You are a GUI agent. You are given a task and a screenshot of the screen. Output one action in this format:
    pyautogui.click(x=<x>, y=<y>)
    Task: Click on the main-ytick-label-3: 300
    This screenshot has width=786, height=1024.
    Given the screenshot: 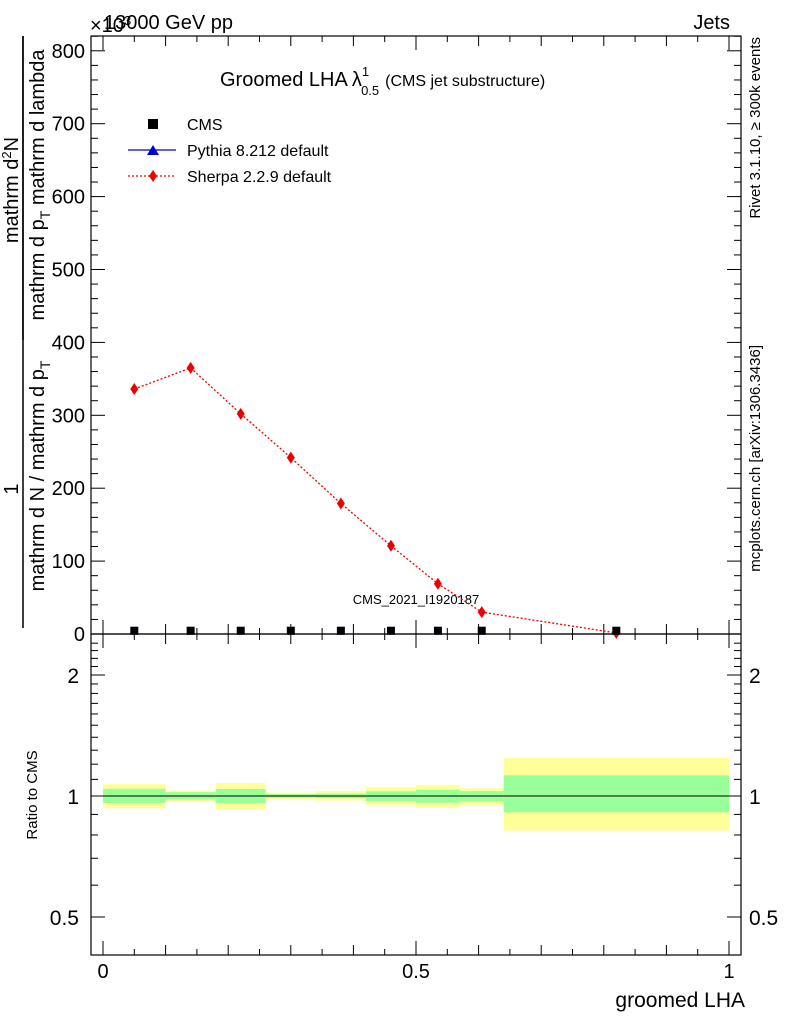 What is the action you would take?
    pyautogui.click(x=68, y=416)
    